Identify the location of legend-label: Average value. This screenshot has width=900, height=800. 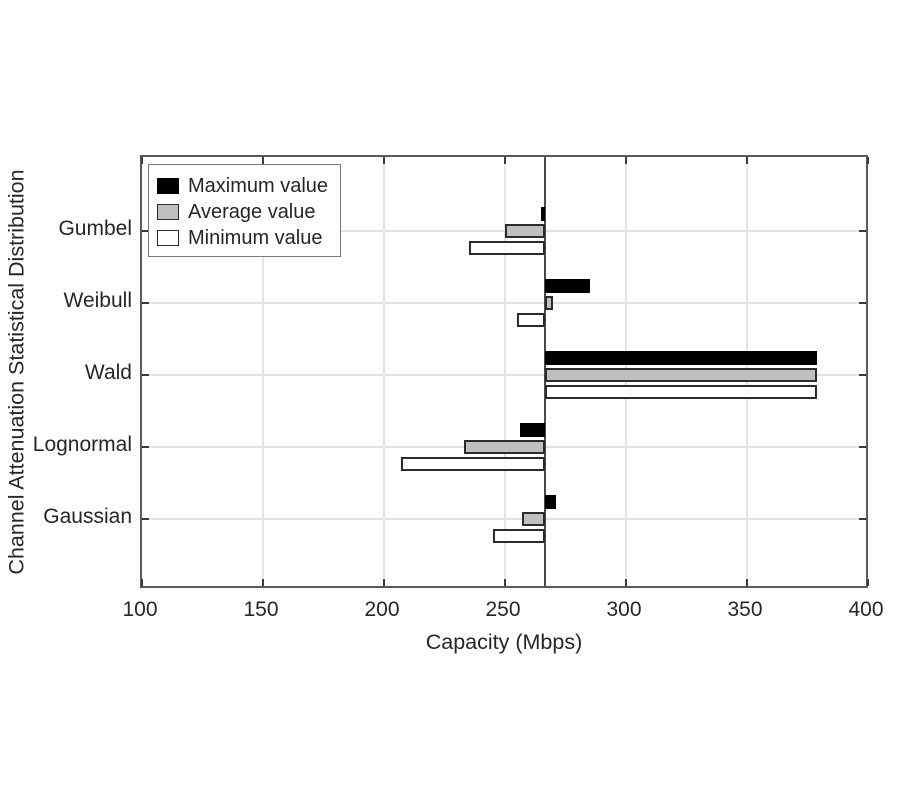
(252, 212).